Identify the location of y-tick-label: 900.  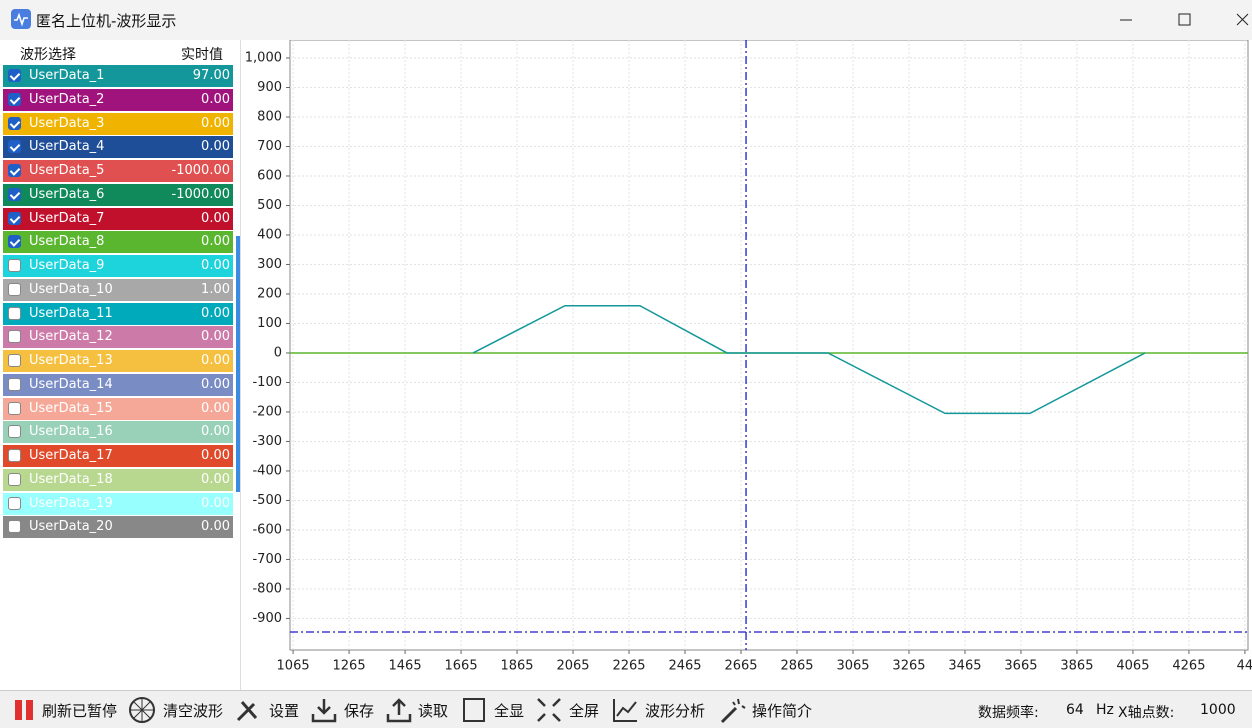
(269, 87).